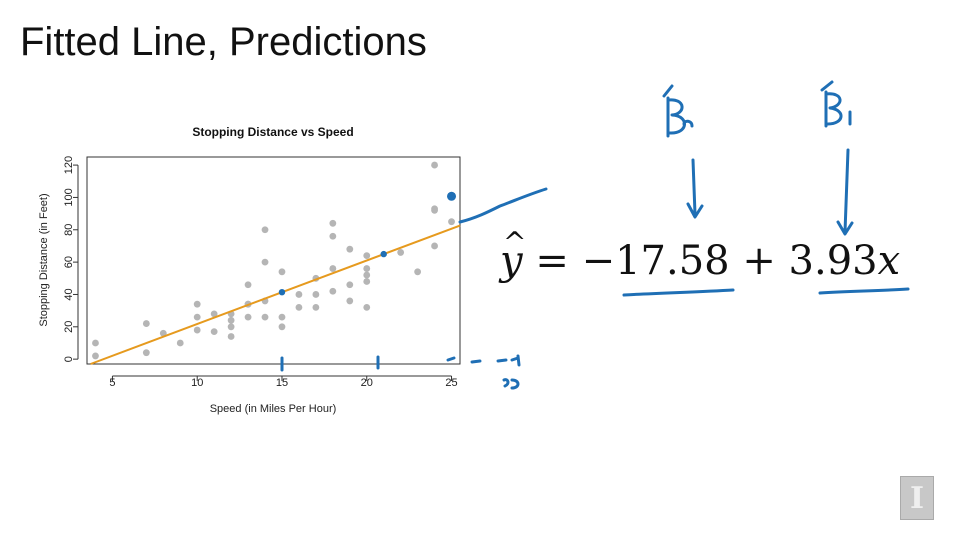 The image size is (960, 540). I want to click on equals-sign: =, so click(552, 261).